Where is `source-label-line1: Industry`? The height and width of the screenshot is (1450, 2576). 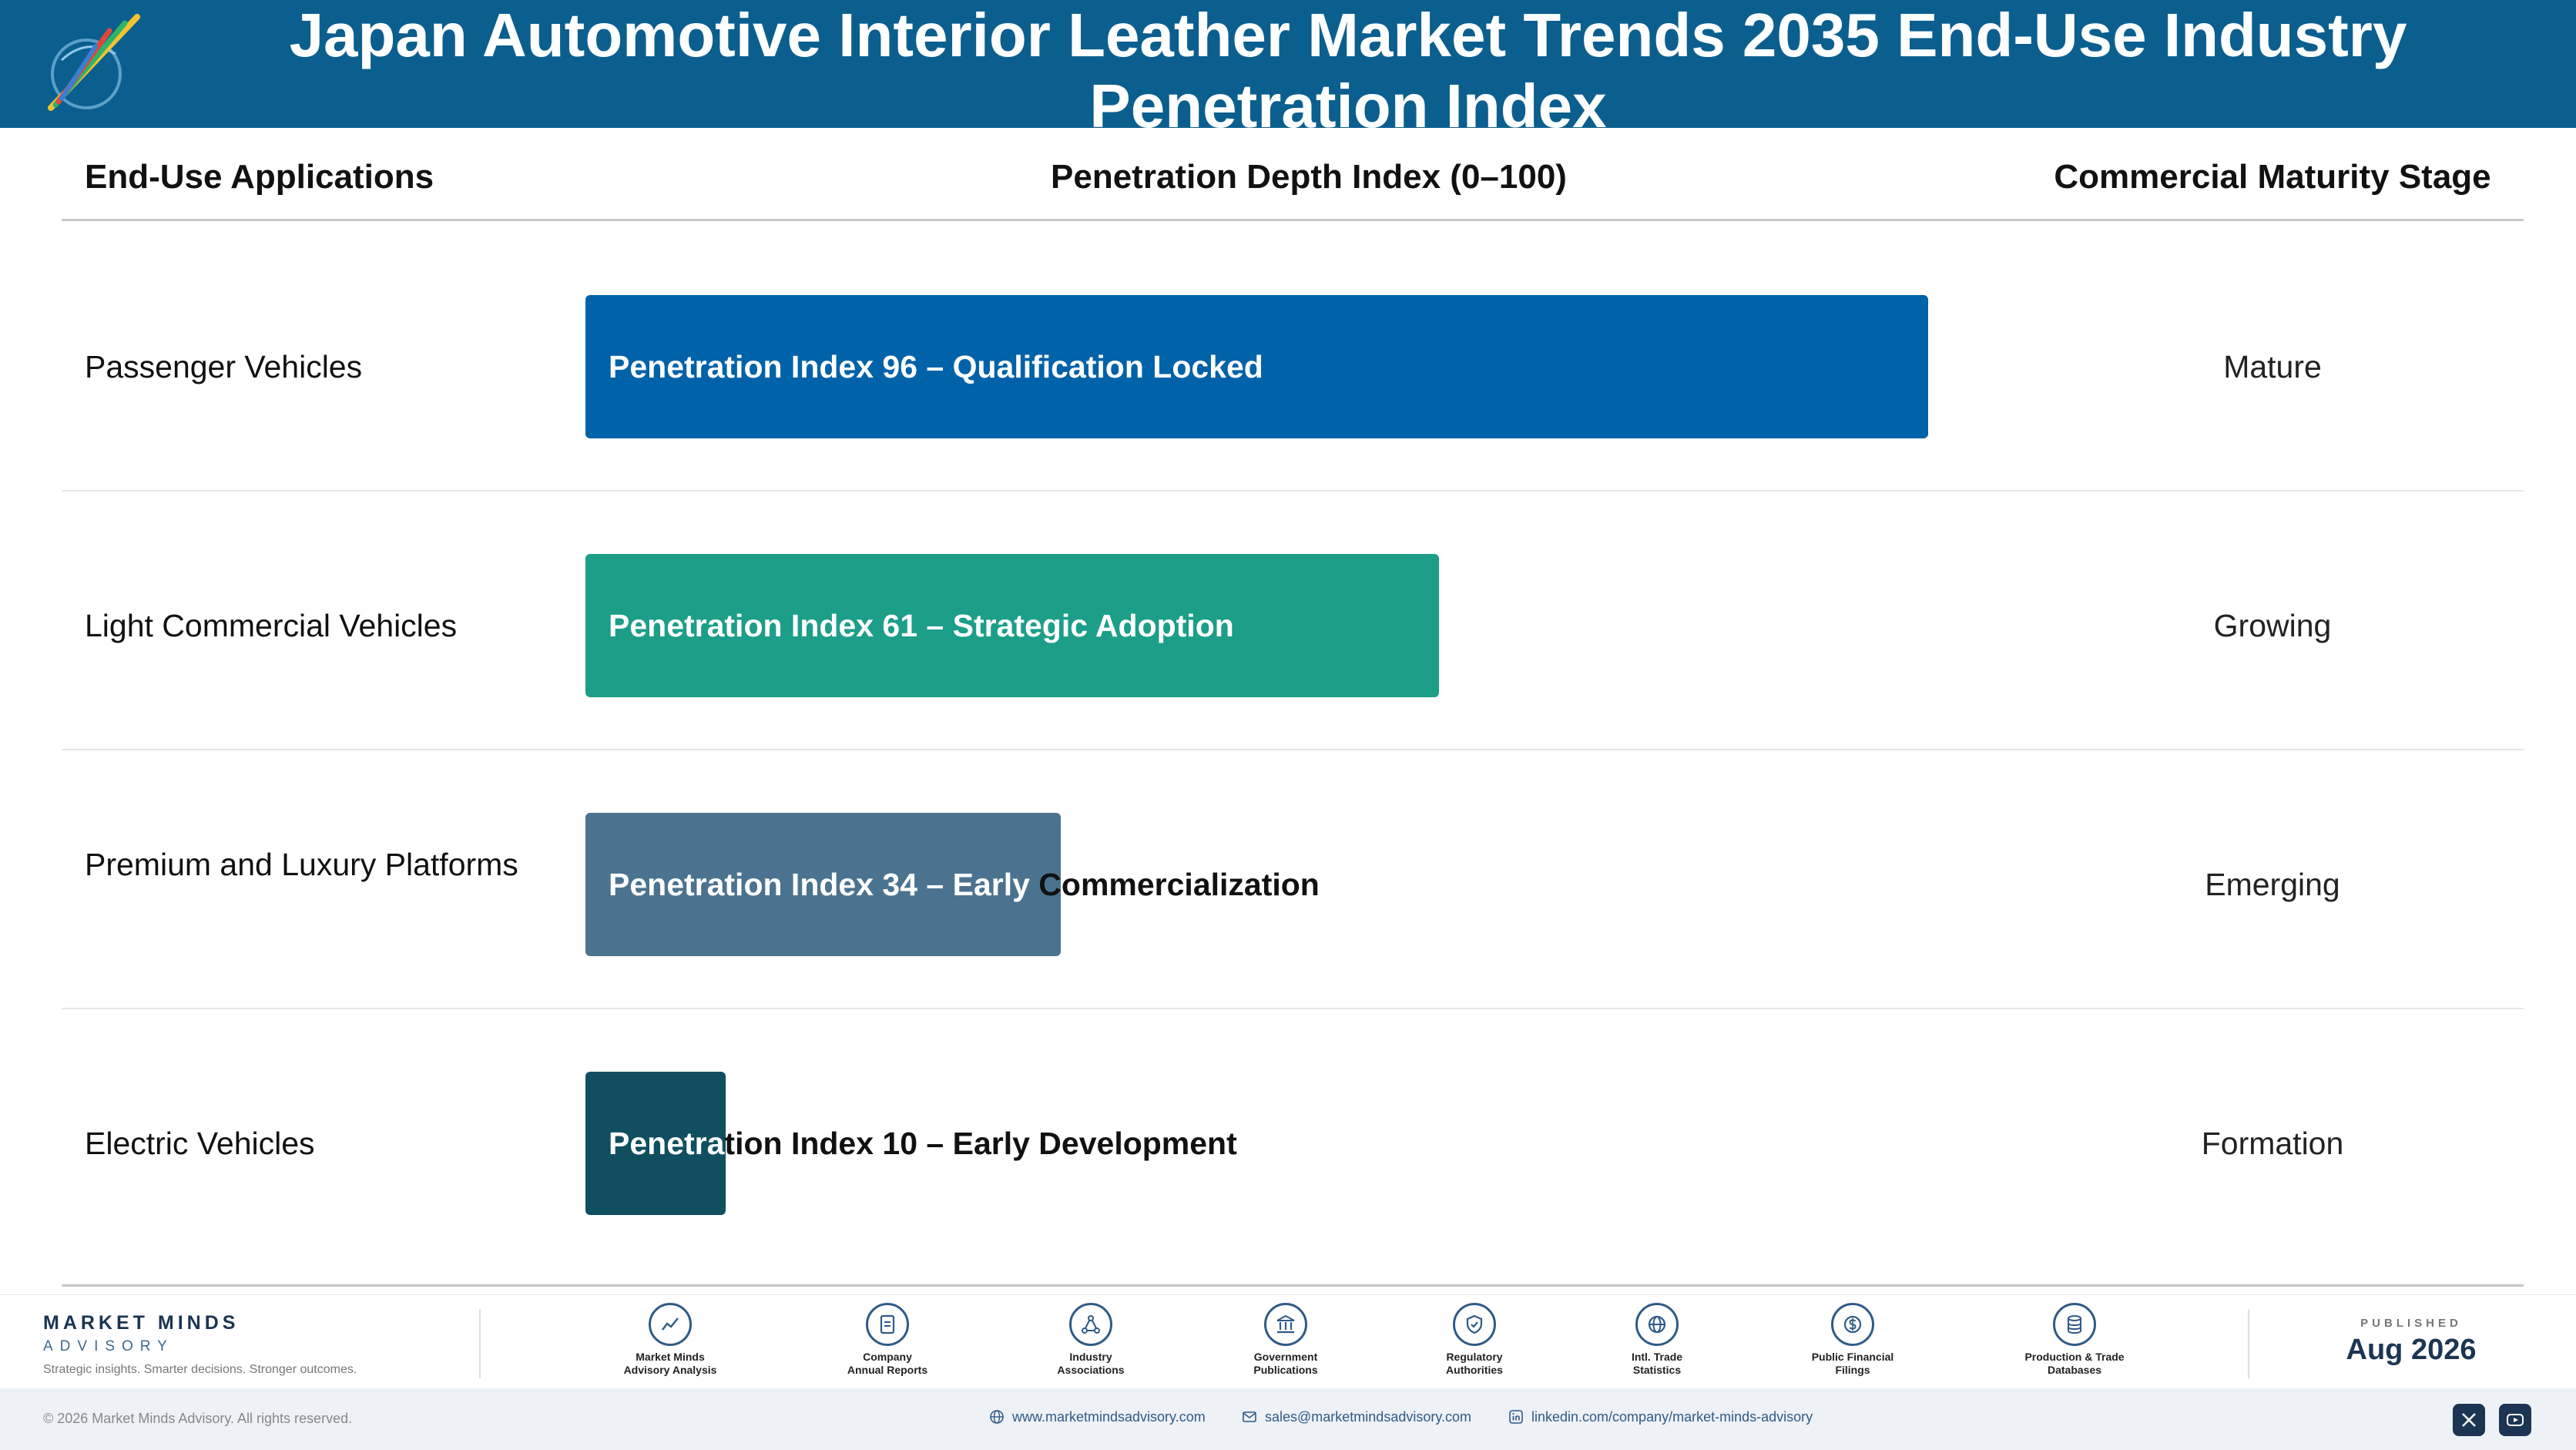 source-label-line1: Industry is located at coordinates (1090, 1357).